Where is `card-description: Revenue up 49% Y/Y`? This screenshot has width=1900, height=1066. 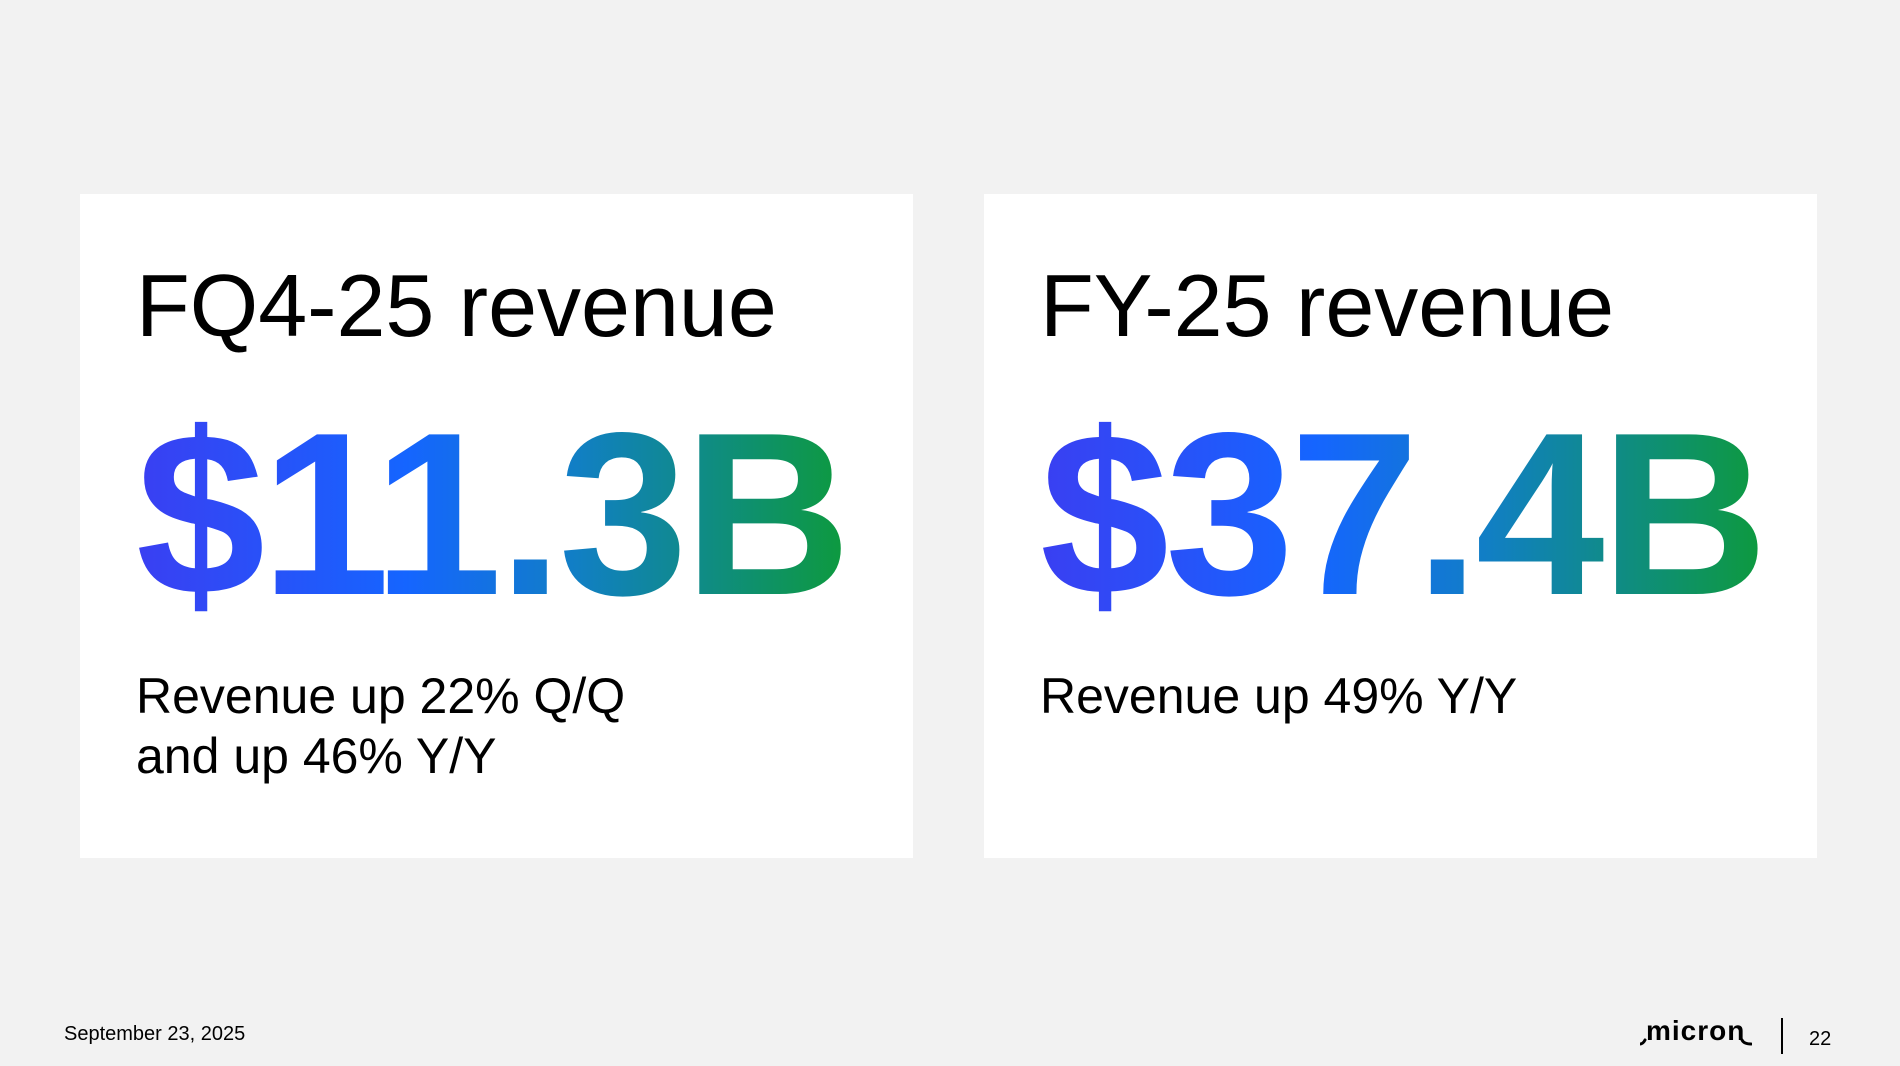
card-description: Revenue up 49% Y/Y is located at coordinates (1278, 696).